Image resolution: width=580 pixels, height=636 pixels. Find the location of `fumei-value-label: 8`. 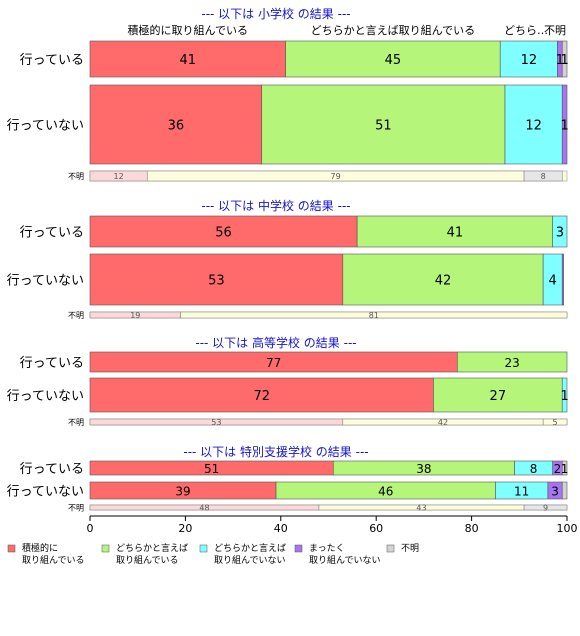

fumei-value-label: 8 is located at coordinates (543, 176).